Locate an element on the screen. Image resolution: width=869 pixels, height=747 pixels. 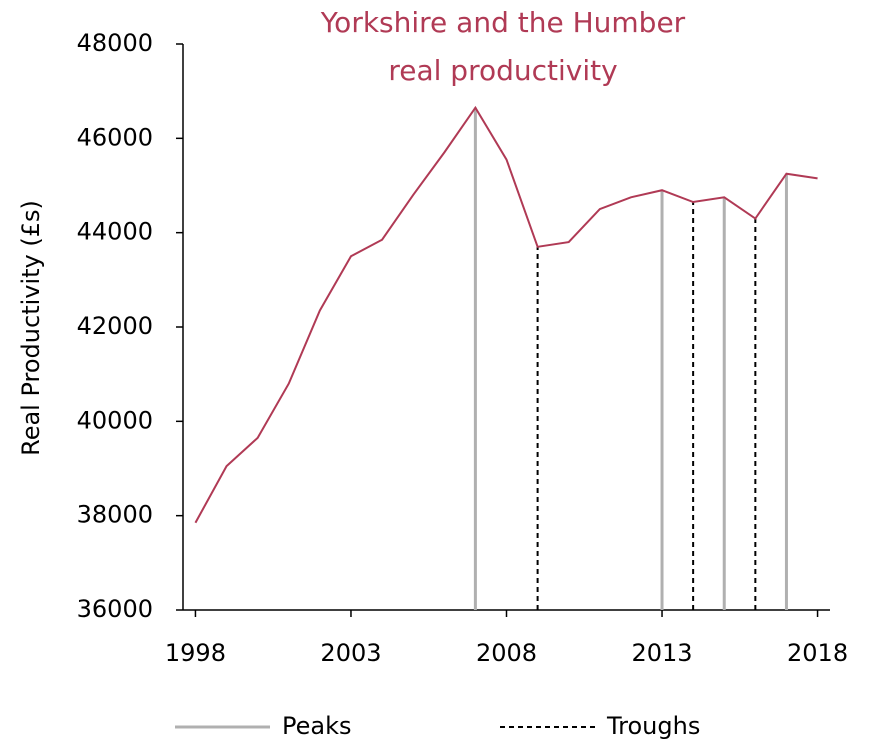
x-tick-label: 2013 is located at coordinates (661, 653).